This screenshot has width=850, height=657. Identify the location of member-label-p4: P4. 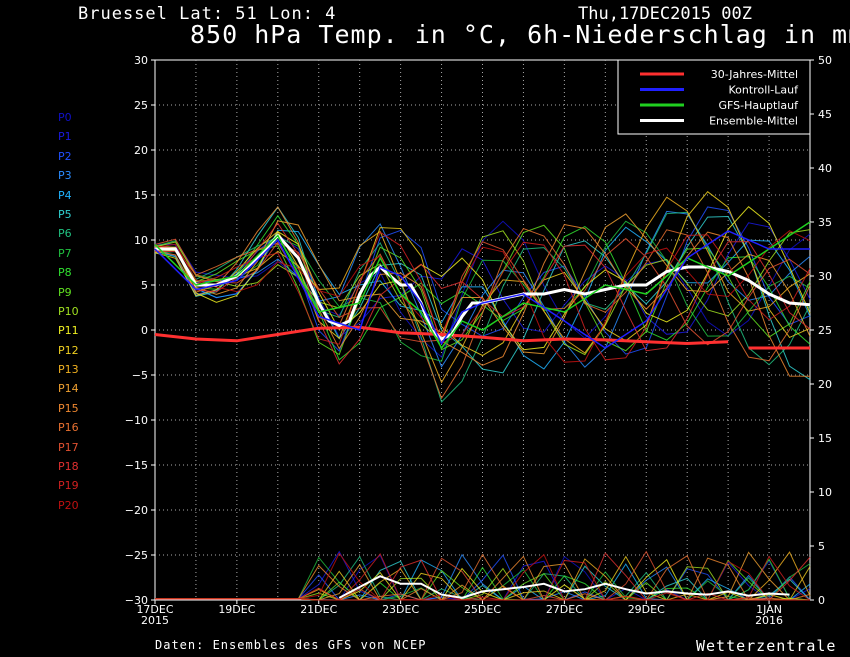
(65, 195).